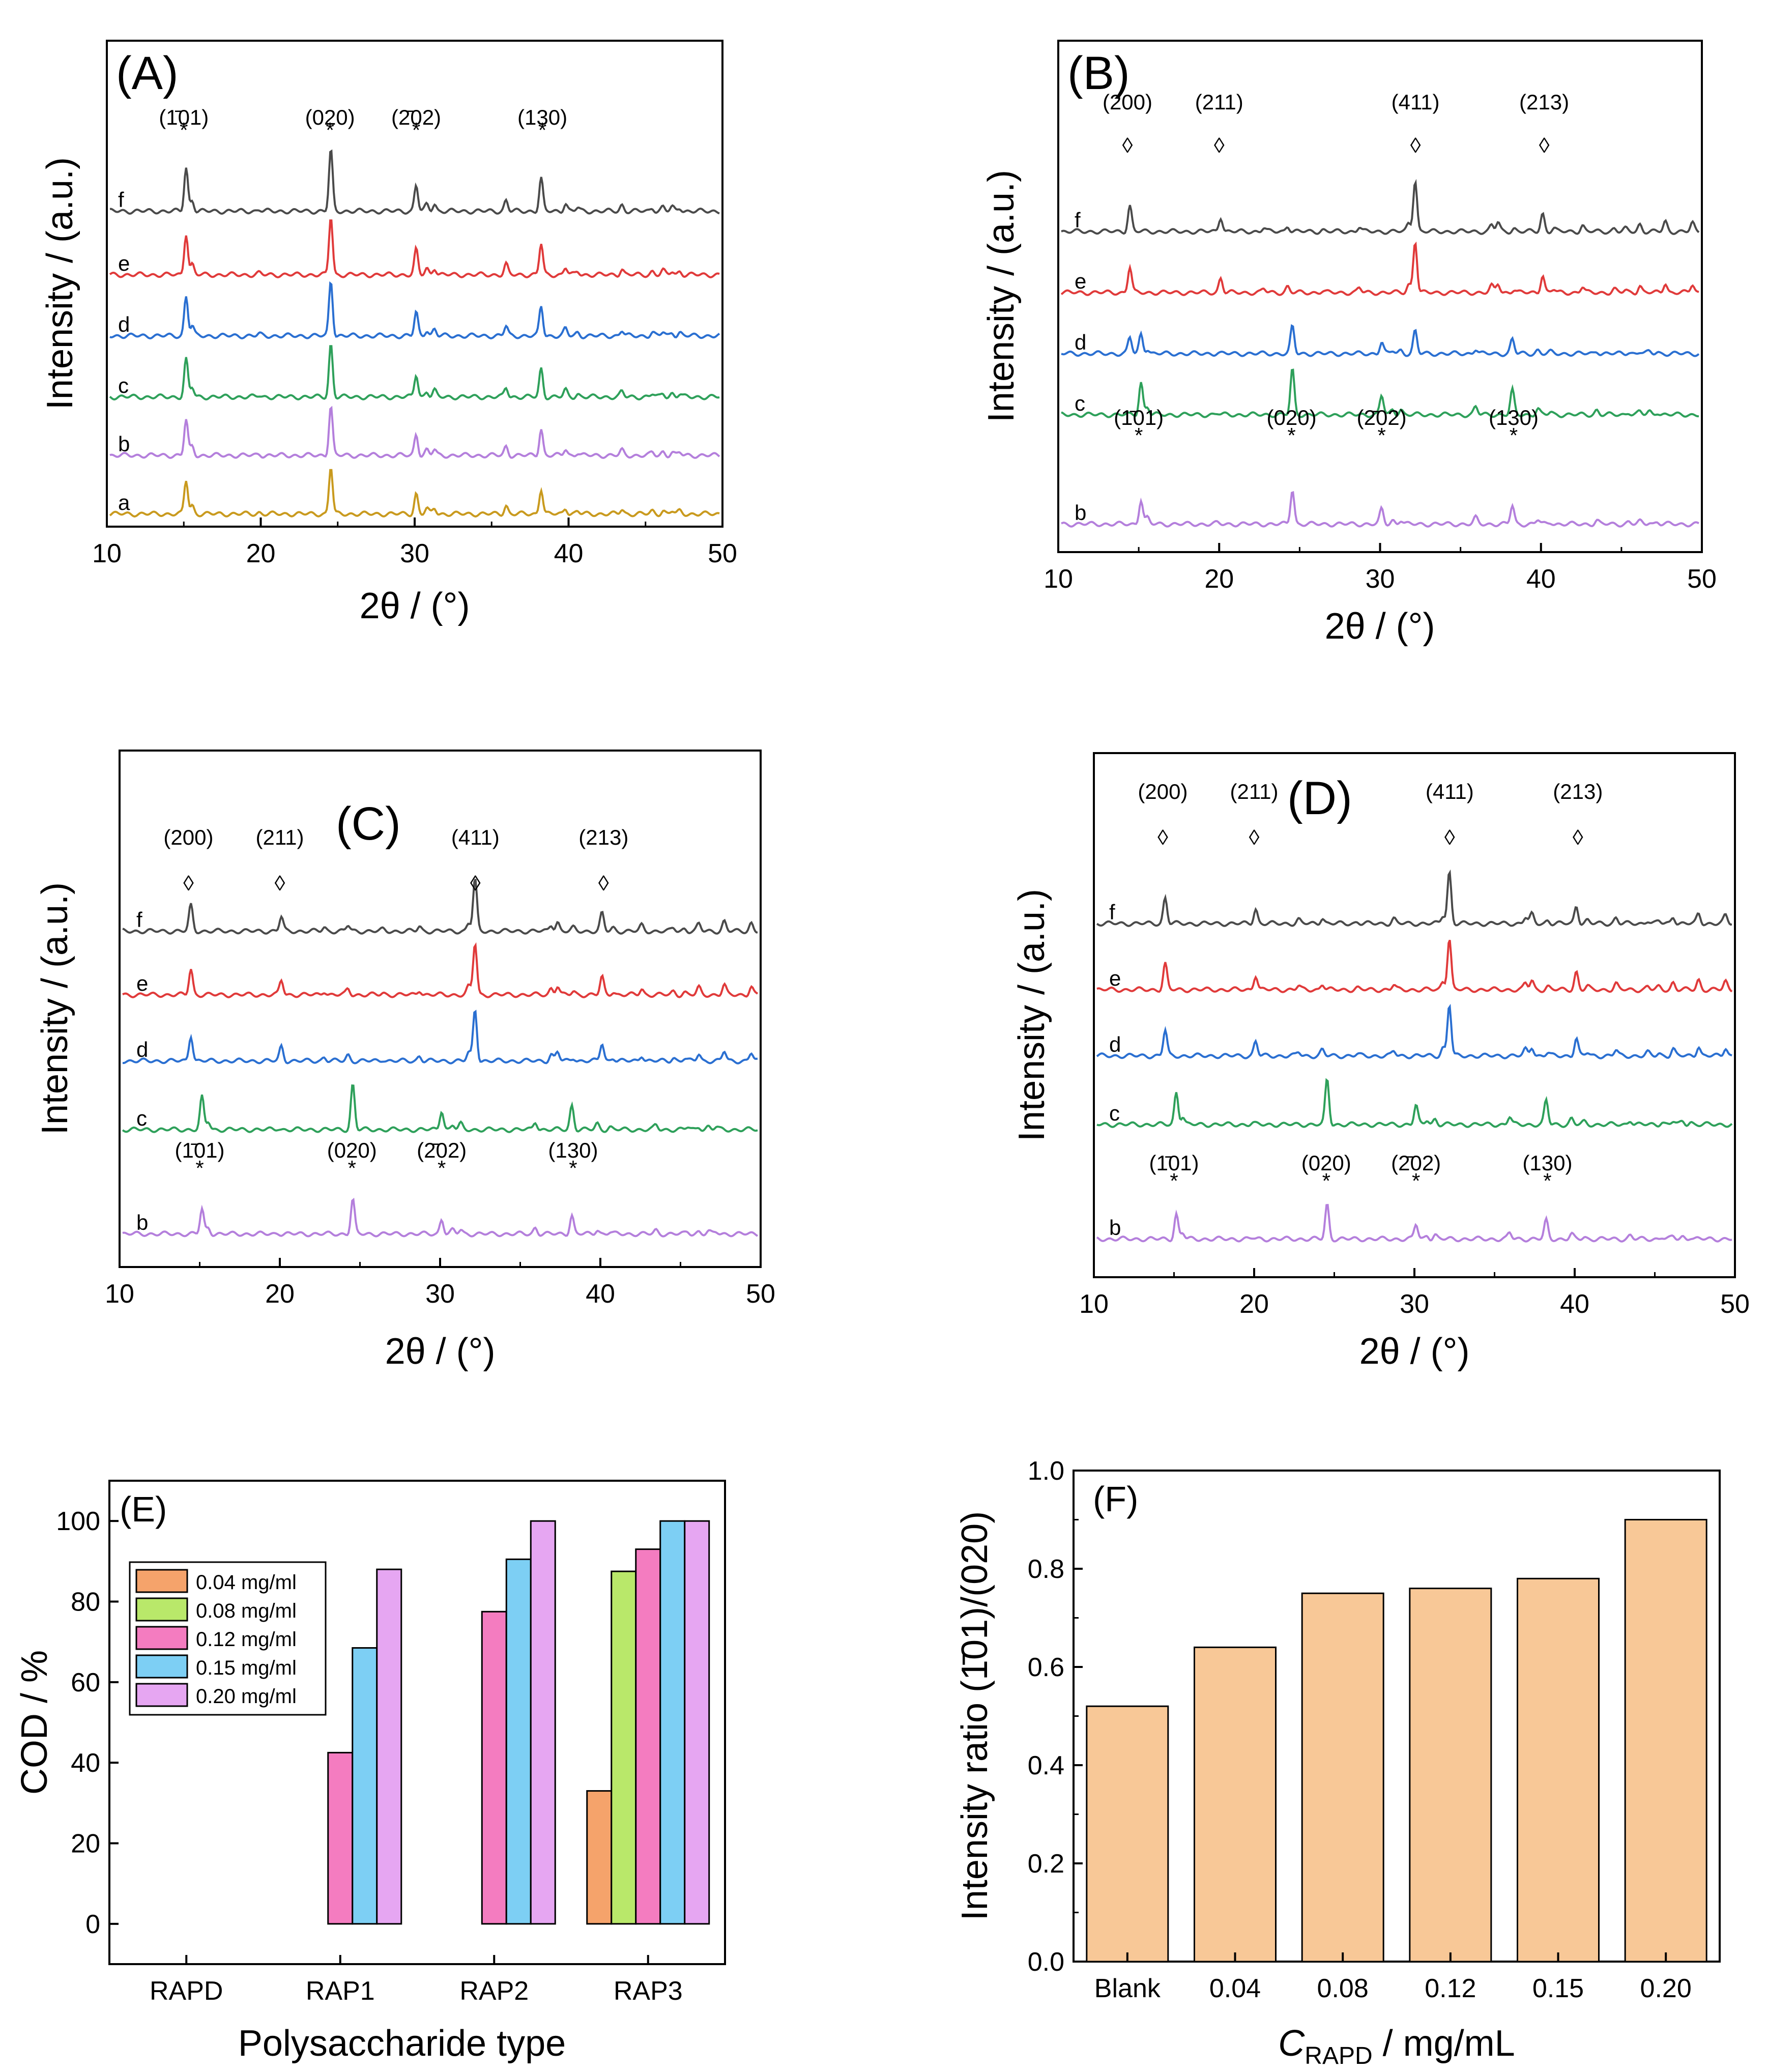 This screenshot has width=1767, height=2072. I want to click on xrd-curve-b, so click(1380, 509).